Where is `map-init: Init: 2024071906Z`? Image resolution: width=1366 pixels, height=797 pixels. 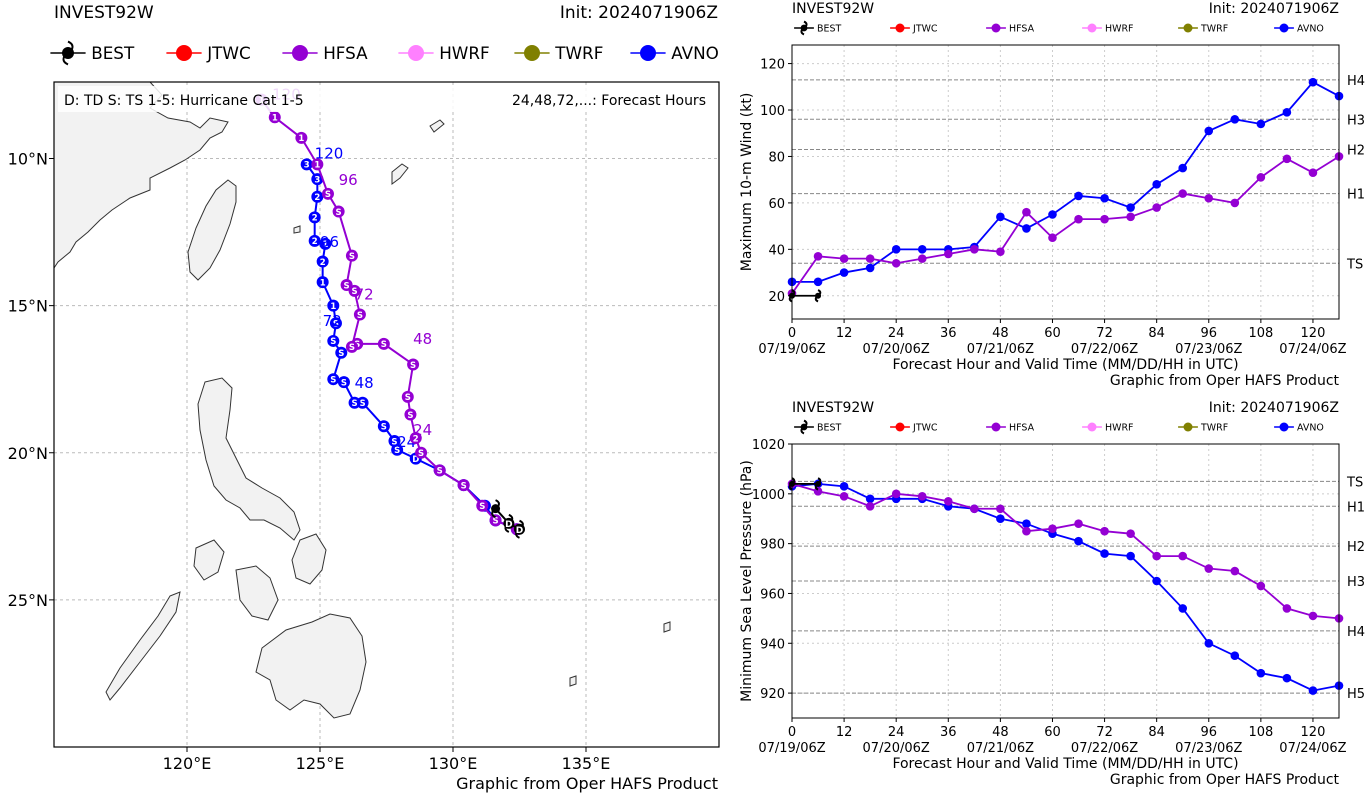 map-init: Init: 2024071906Z is located at coordinates (639, 13).